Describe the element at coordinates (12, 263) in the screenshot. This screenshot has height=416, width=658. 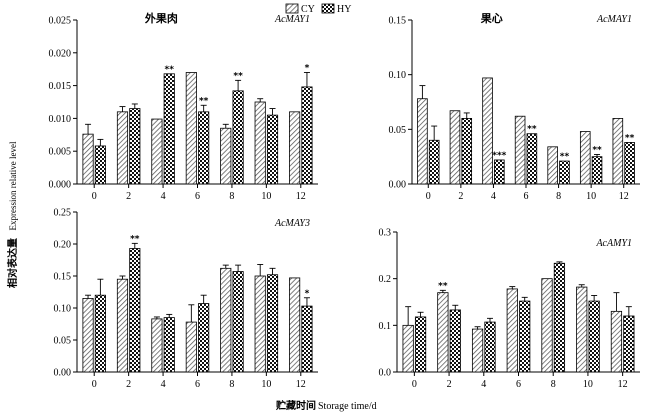
I see `y-axis-title-cn: 相对表达量` at that location.